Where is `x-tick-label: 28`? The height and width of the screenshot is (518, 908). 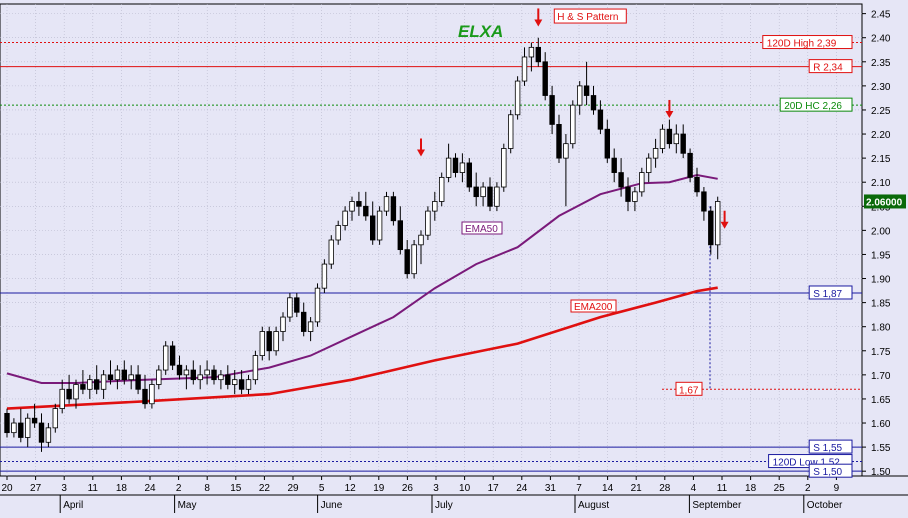 x-tick-label: 28 is located at coordinates (665, 488).